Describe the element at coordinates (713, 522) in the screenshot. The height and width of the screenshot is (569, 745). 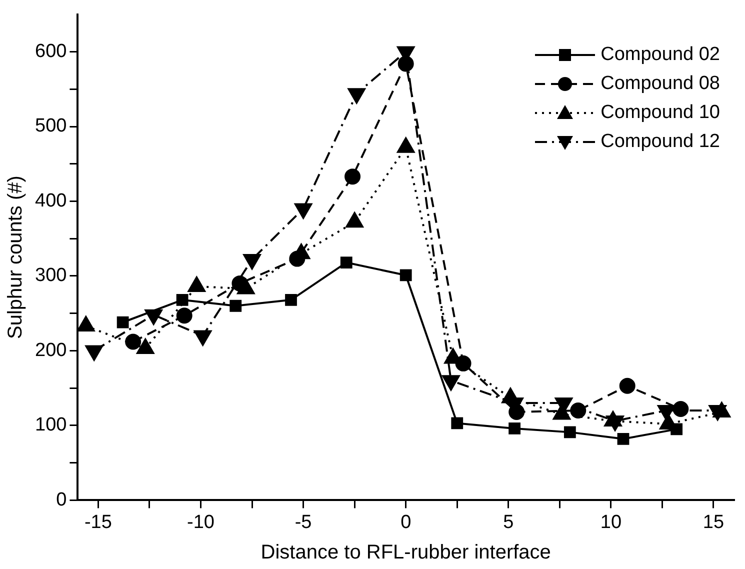
I see `x-tick-label: 15` at that location.